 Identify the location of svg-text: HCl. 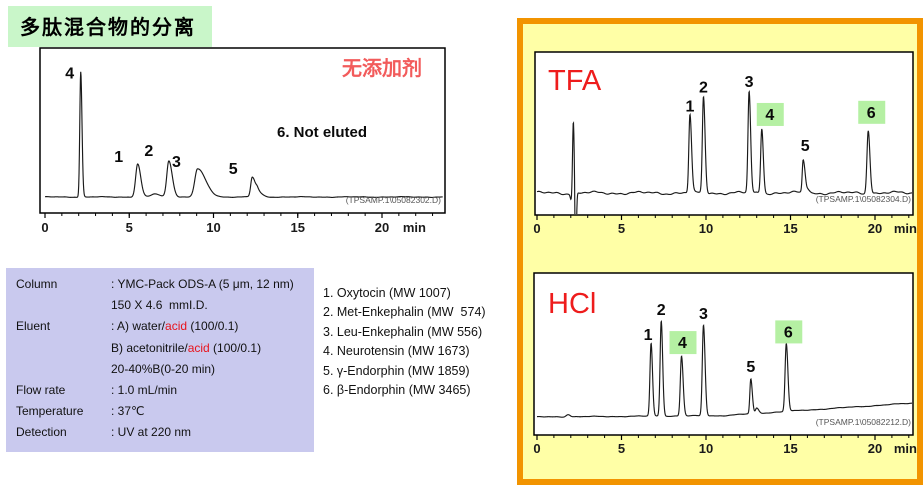
(572, 304).